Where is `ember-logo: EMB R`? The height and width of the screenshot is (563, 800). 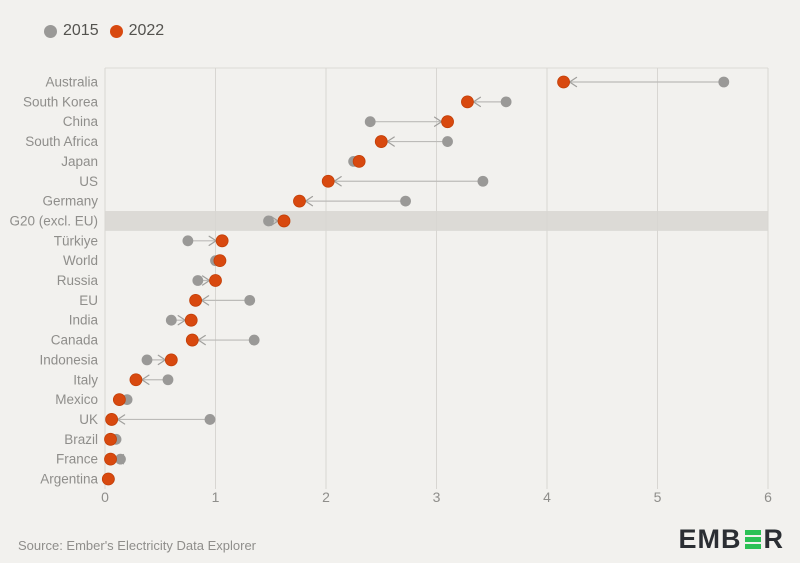
ember-logo: EMB R is located at coordinates (732, 539).